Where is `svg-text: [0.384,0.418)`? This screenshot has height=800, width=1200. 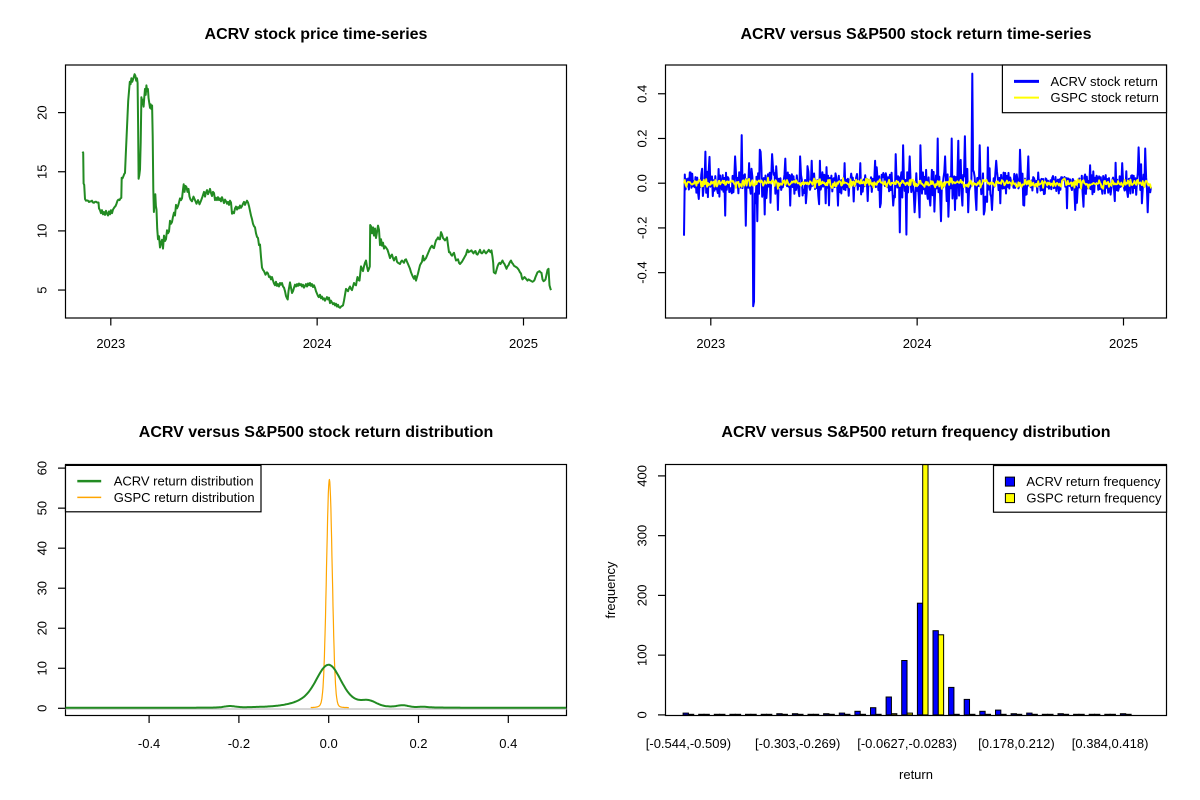
svg-text: [0.384,0.418) is located at coordinates (1110, 743).